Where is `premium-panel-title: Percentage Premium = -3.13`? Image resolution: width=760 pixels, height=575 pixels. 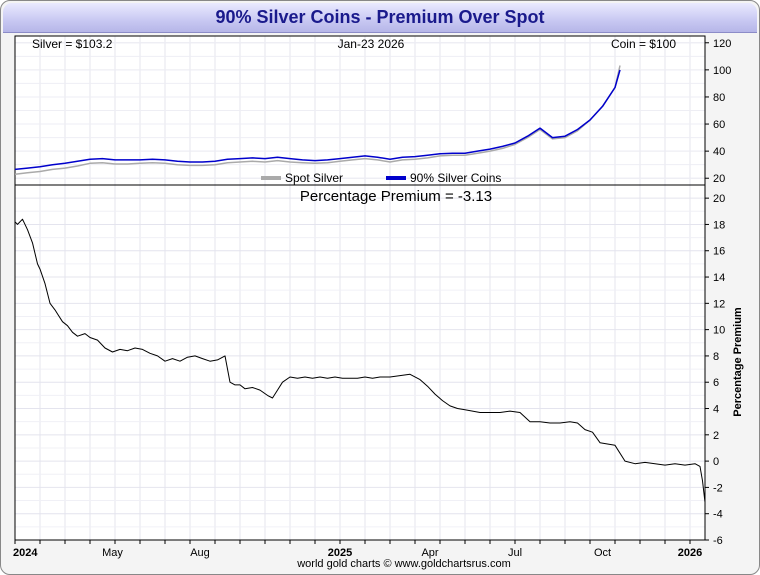
premium-panel-title: Percentage Premium = -3.13 is located at coordinates (396, 196).